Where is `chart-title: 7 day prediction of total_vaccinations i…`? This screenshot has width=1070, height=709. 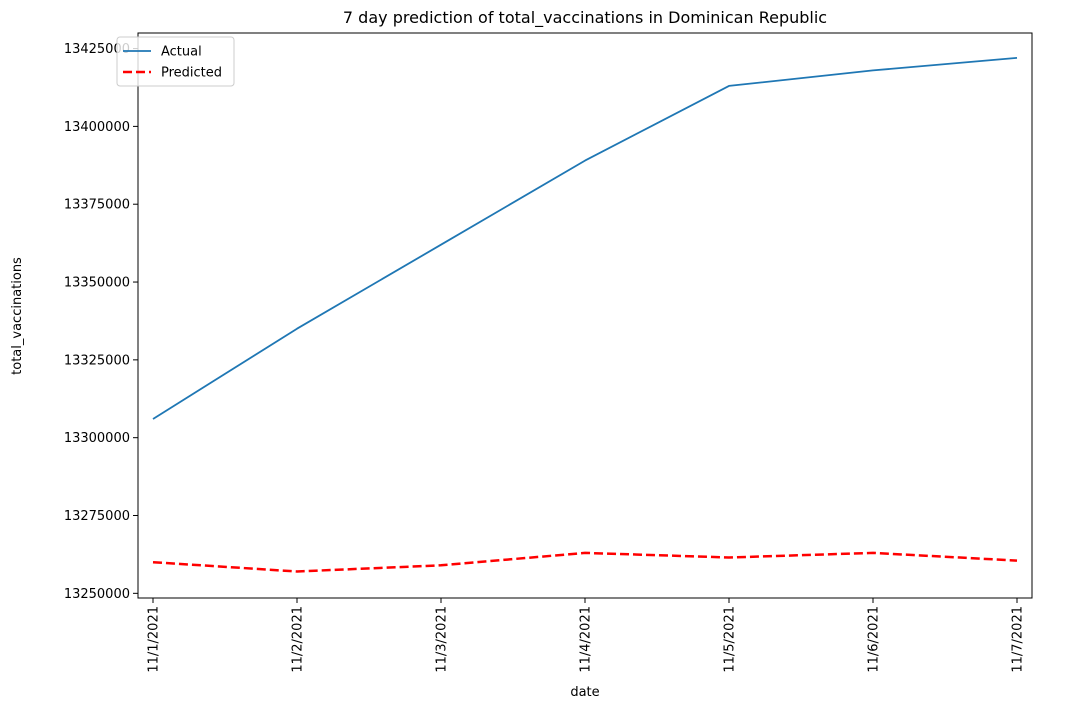
chart-title: 7 day prediction of total_vaccinations i… is located at coordinates (585, 18).